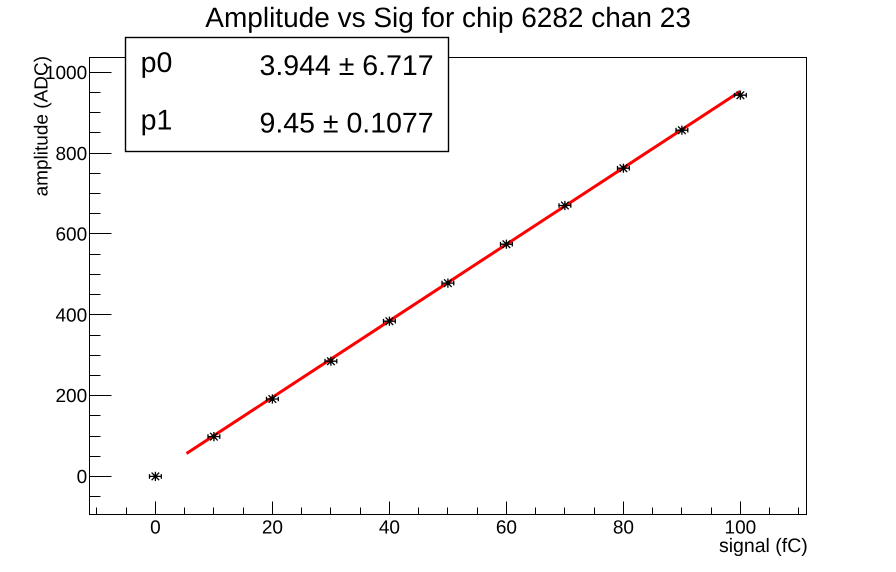  Describe the element at coordinates (157, 120) in the screenshot. I see `svg-text: p1` at that location.